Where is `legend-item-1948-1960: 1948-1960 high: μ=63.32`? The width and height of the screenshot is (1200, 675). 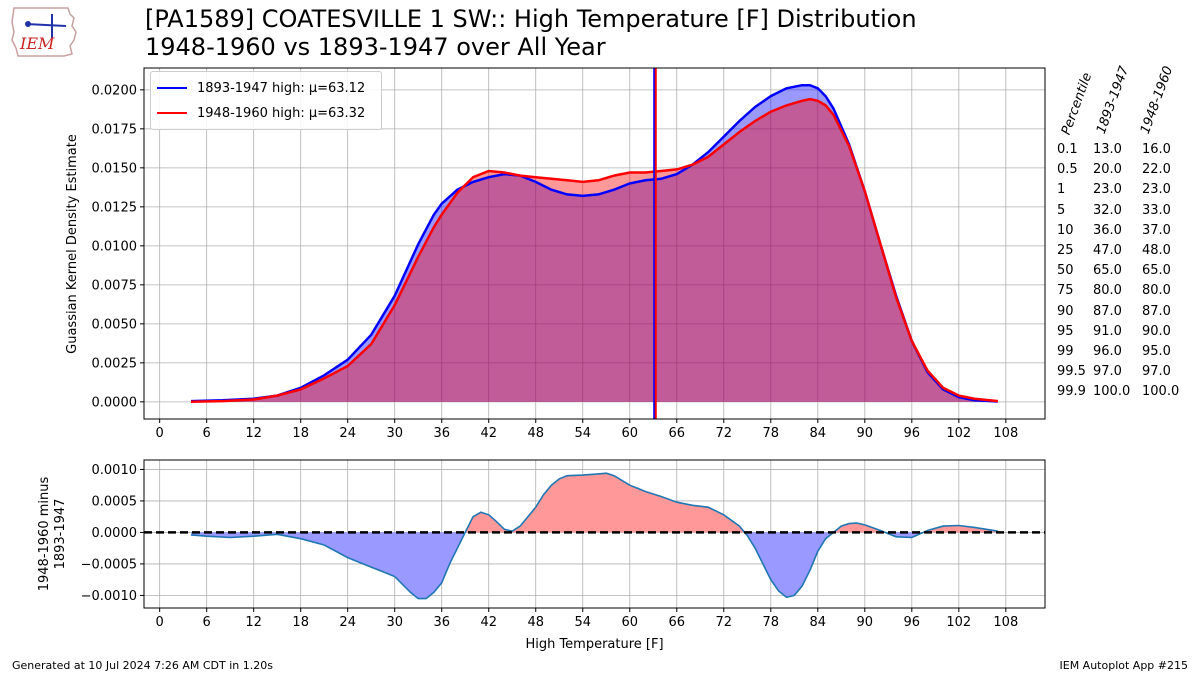 legend-item-1948-1960: 1948-1960 high: μ=63.32 is located at coordinates (261, 113).